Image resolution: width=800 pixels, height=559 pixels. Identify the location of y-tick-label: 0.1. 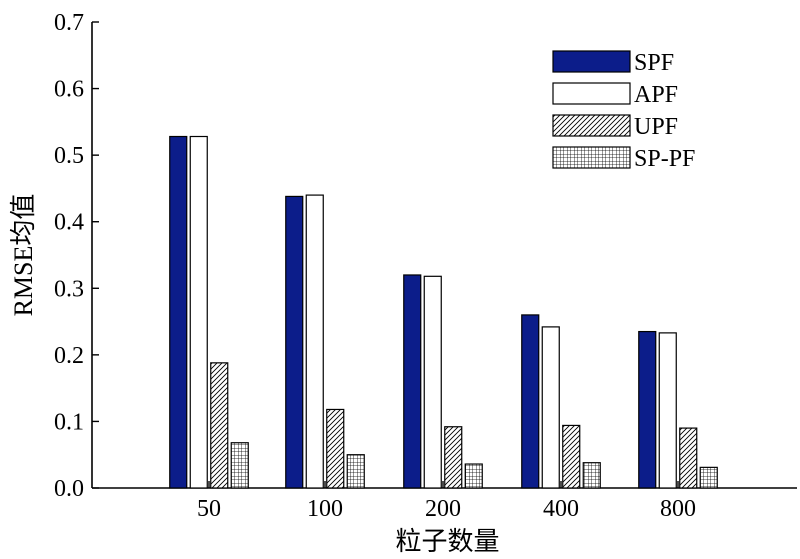
(69, 422).